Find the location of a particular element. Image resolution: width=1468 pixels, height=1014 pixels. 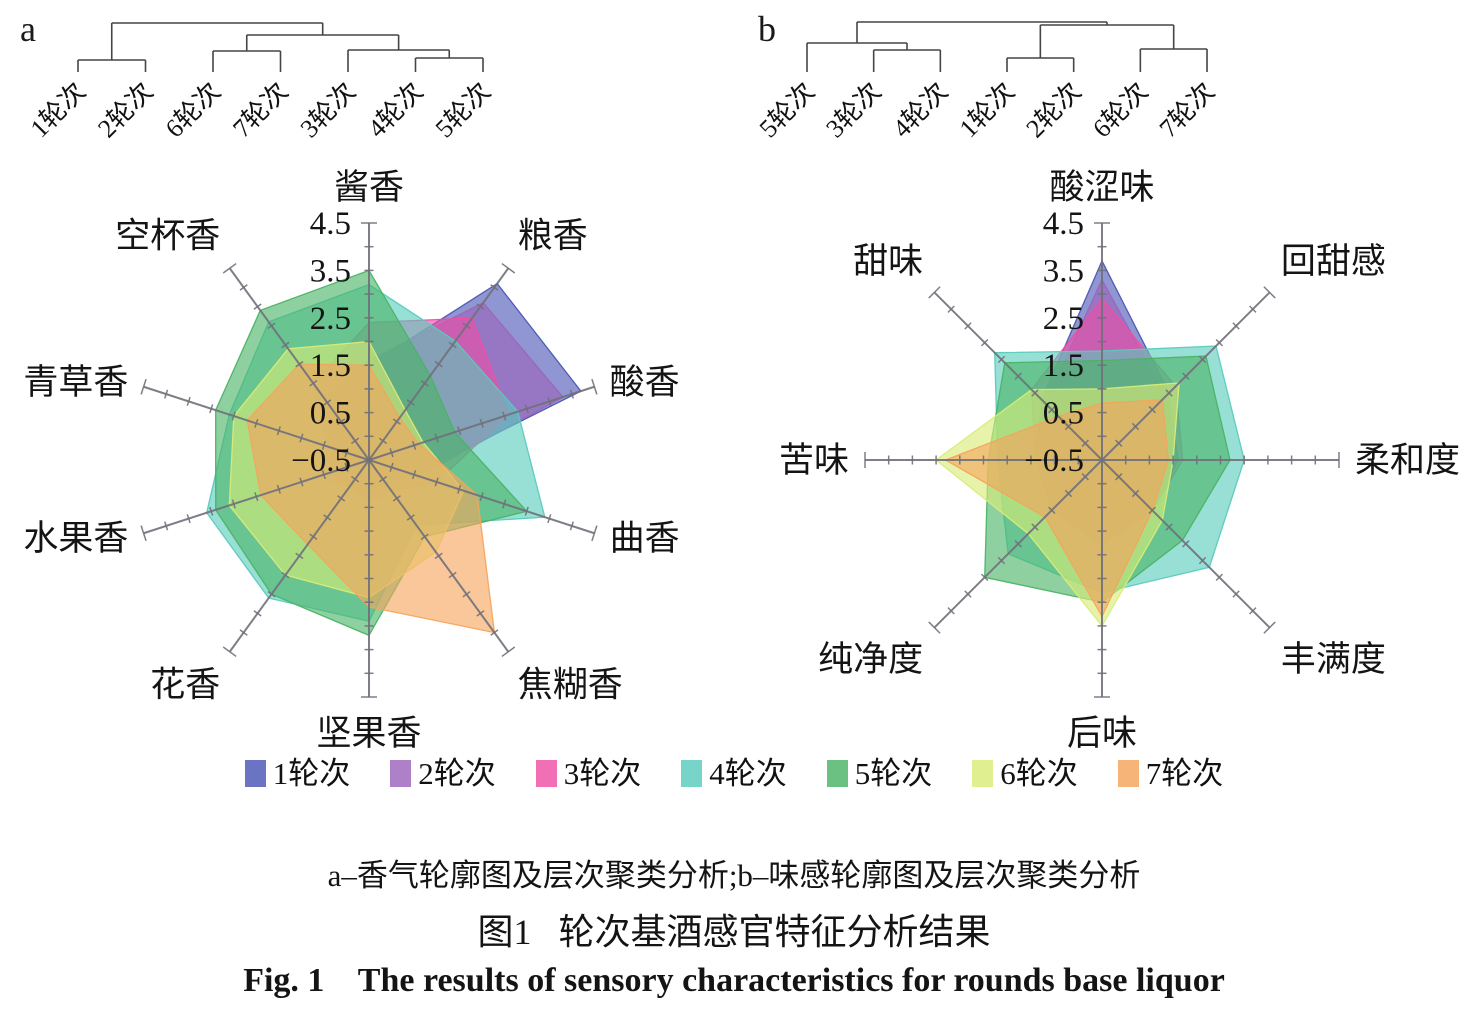

radar-axis-label: 水果香 is located at coordinates (75, 538).